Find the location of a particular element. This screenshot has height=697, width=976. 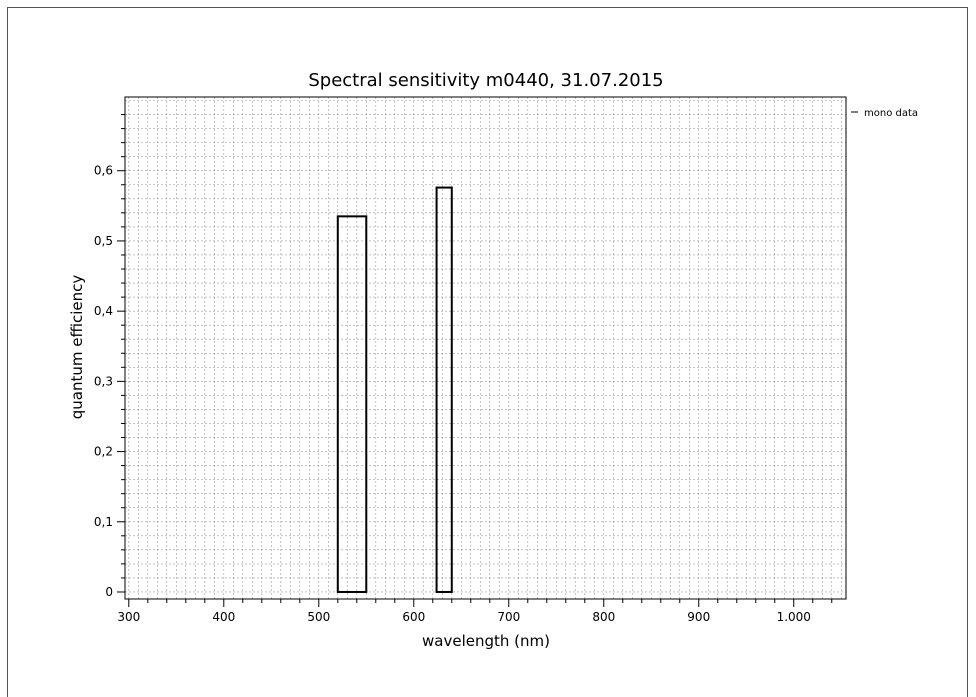

legend-label-mono-data: mono data is located at coordinates (891, 113).